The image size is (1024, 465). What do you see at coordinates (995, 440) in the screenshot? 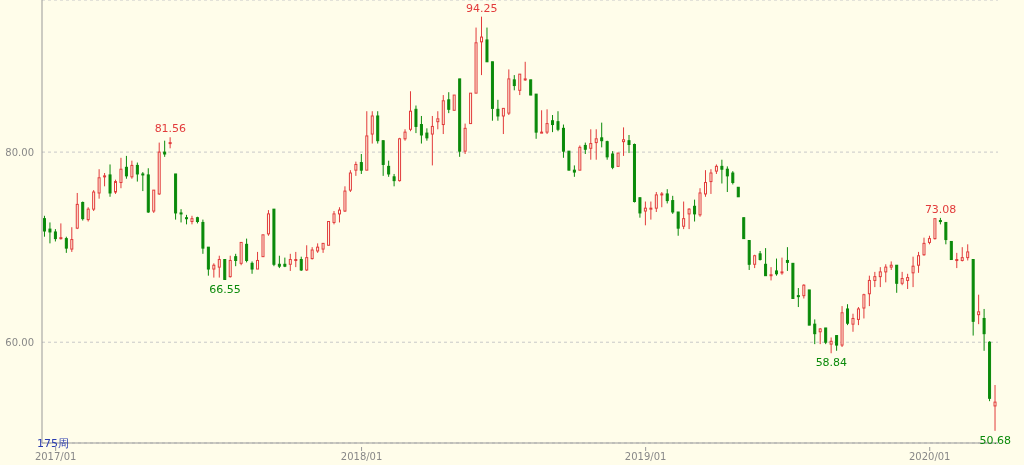
I see `annotation: 50.68` at bounding box center [995, 440].